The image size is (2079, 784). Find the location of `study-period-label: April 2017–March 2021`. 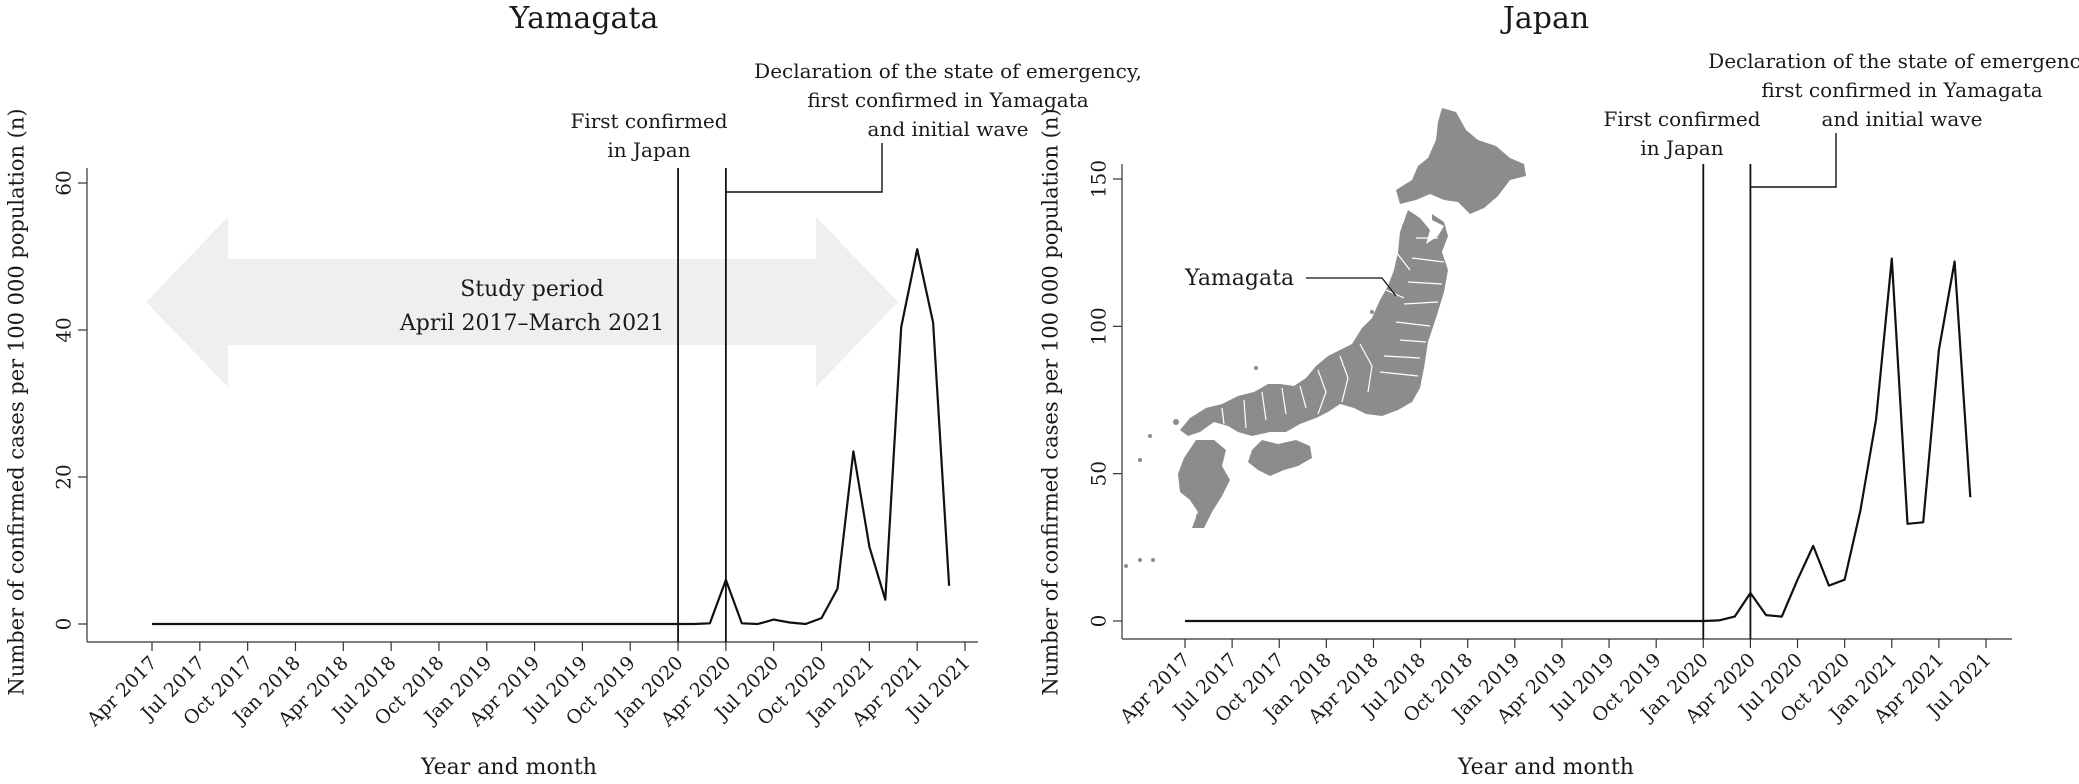

study-period-label: April 2017–March 2021 is located at coordinates (531, 323).